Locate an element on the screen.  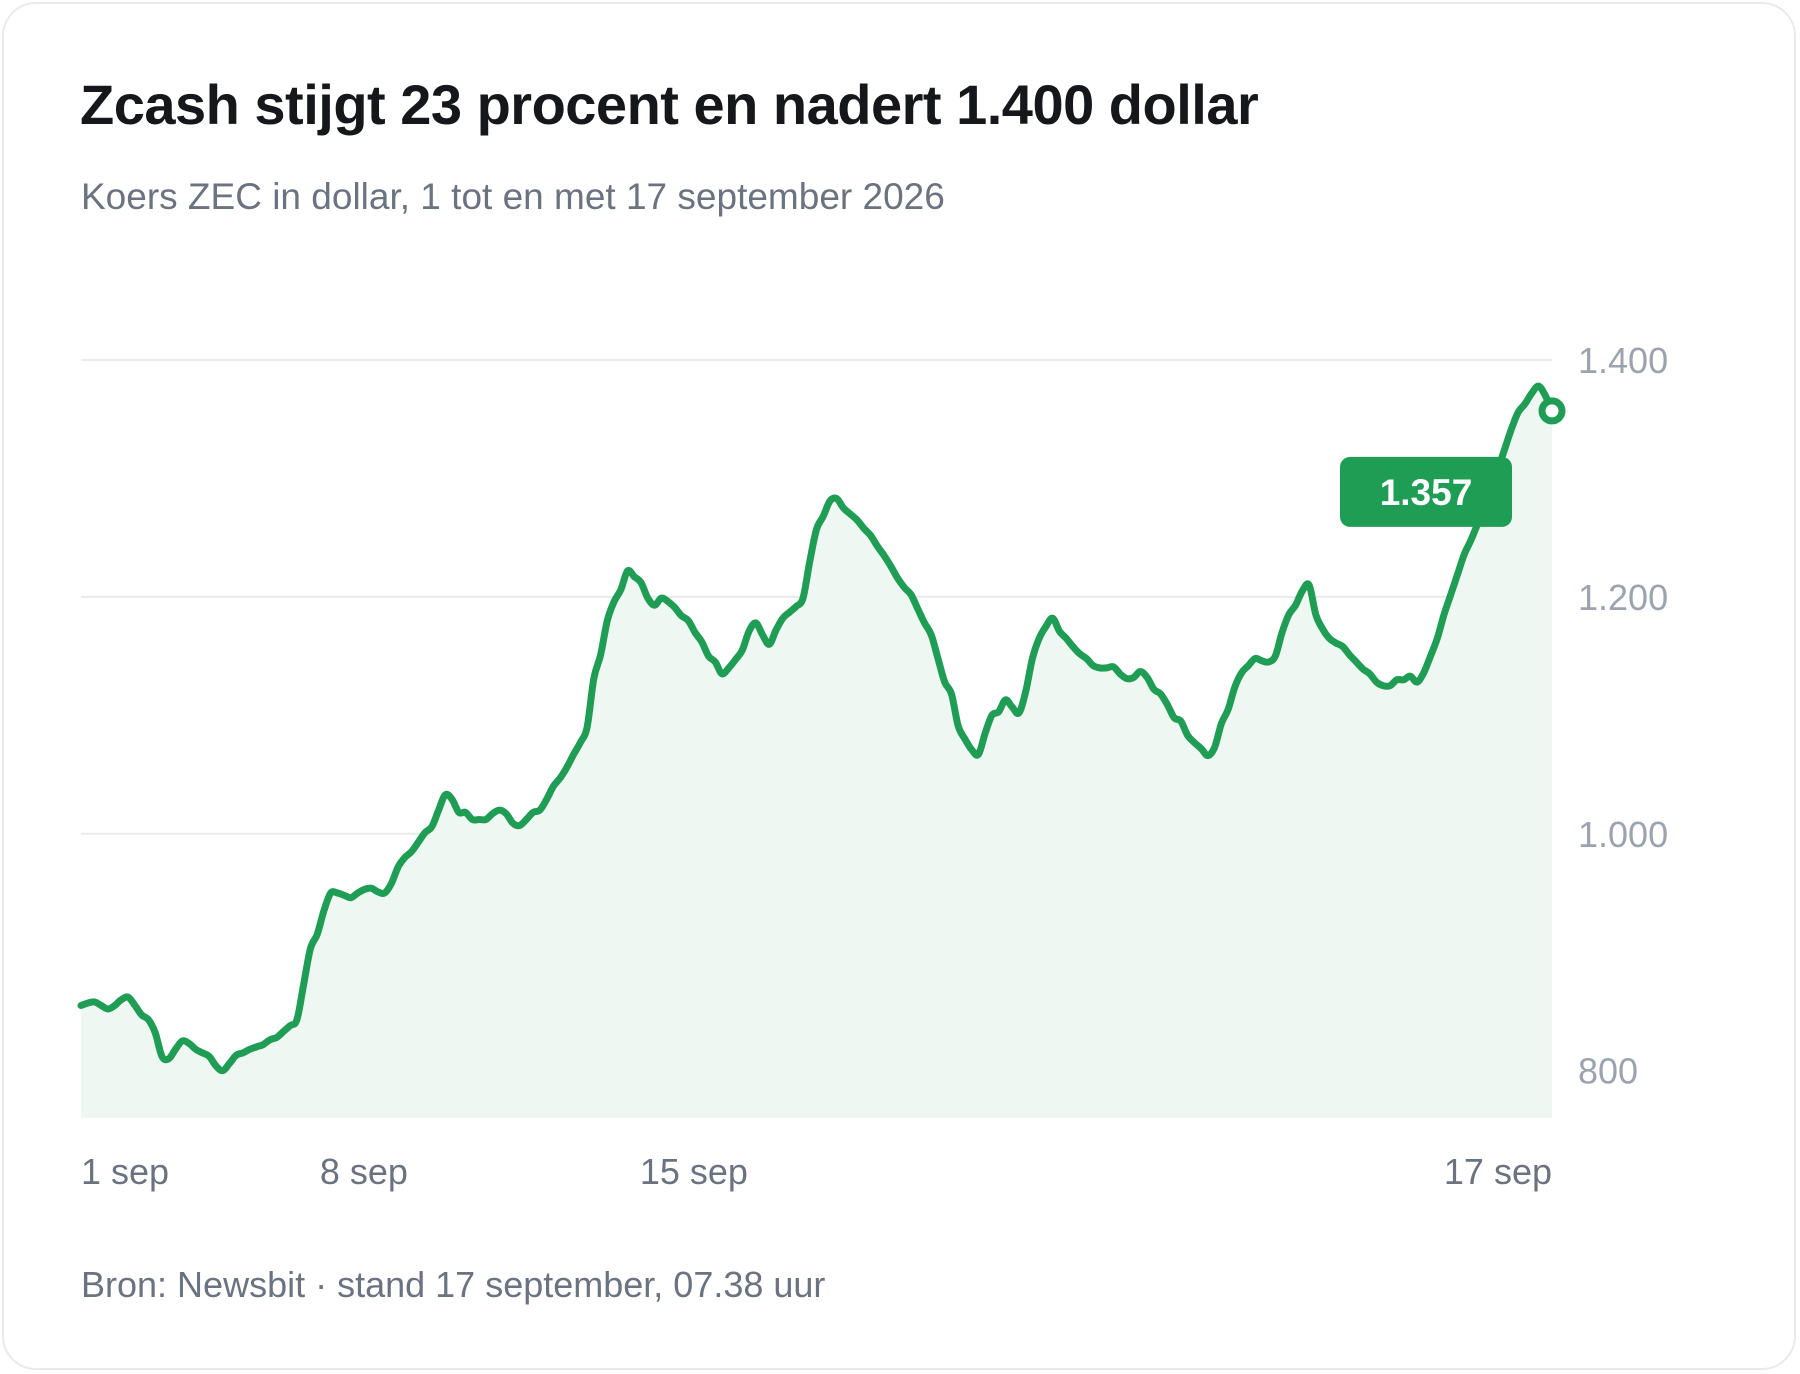
y-tick-label: 800 is located at coordinates (1608, 1071).